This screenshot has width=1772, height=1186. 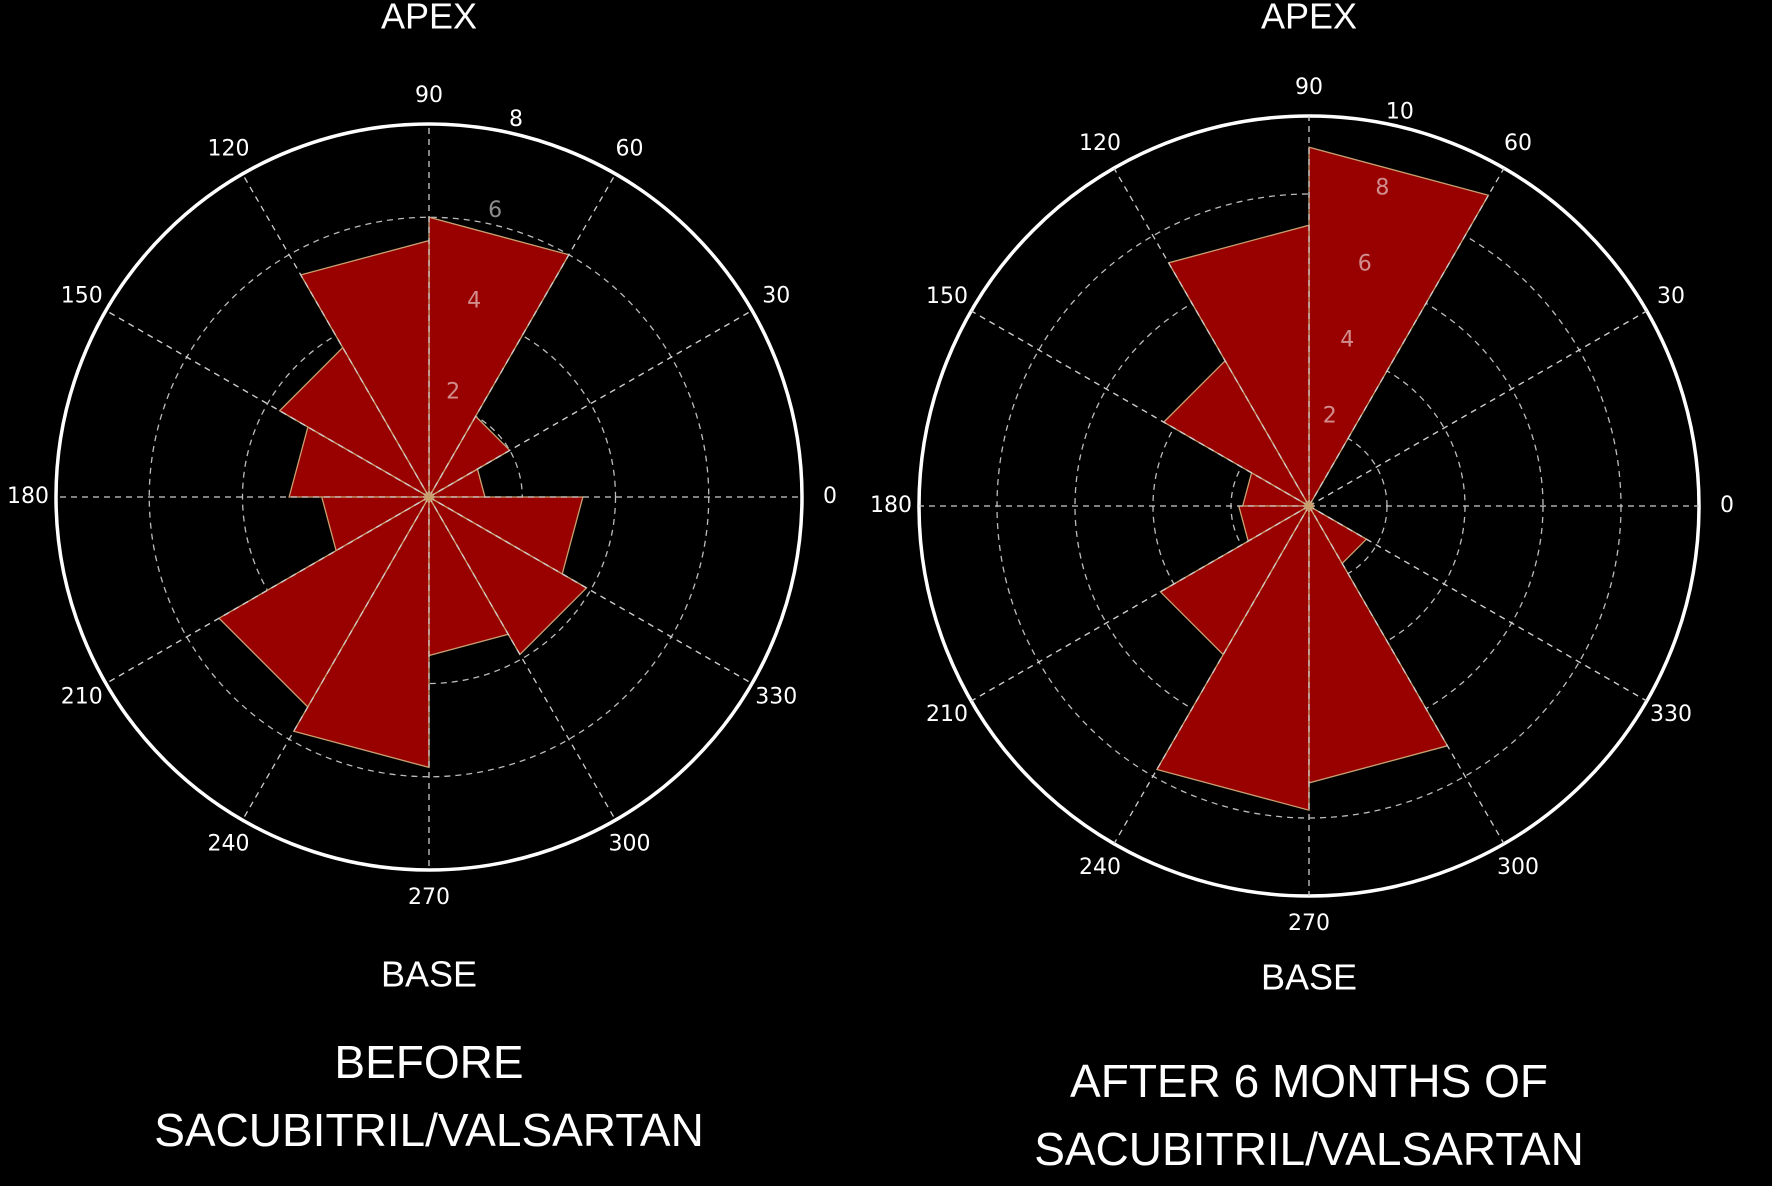 I want to click on chart-title: BEFORE, so click(x=428, y=1062).